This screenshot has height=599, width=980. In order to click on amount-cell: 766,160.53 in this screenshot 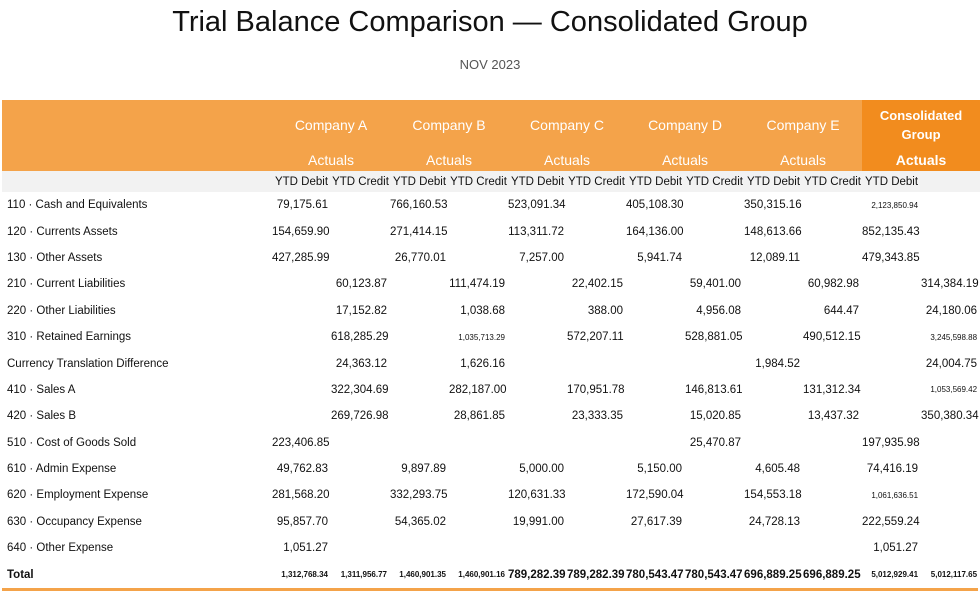, I will do `click(419, 205)`.